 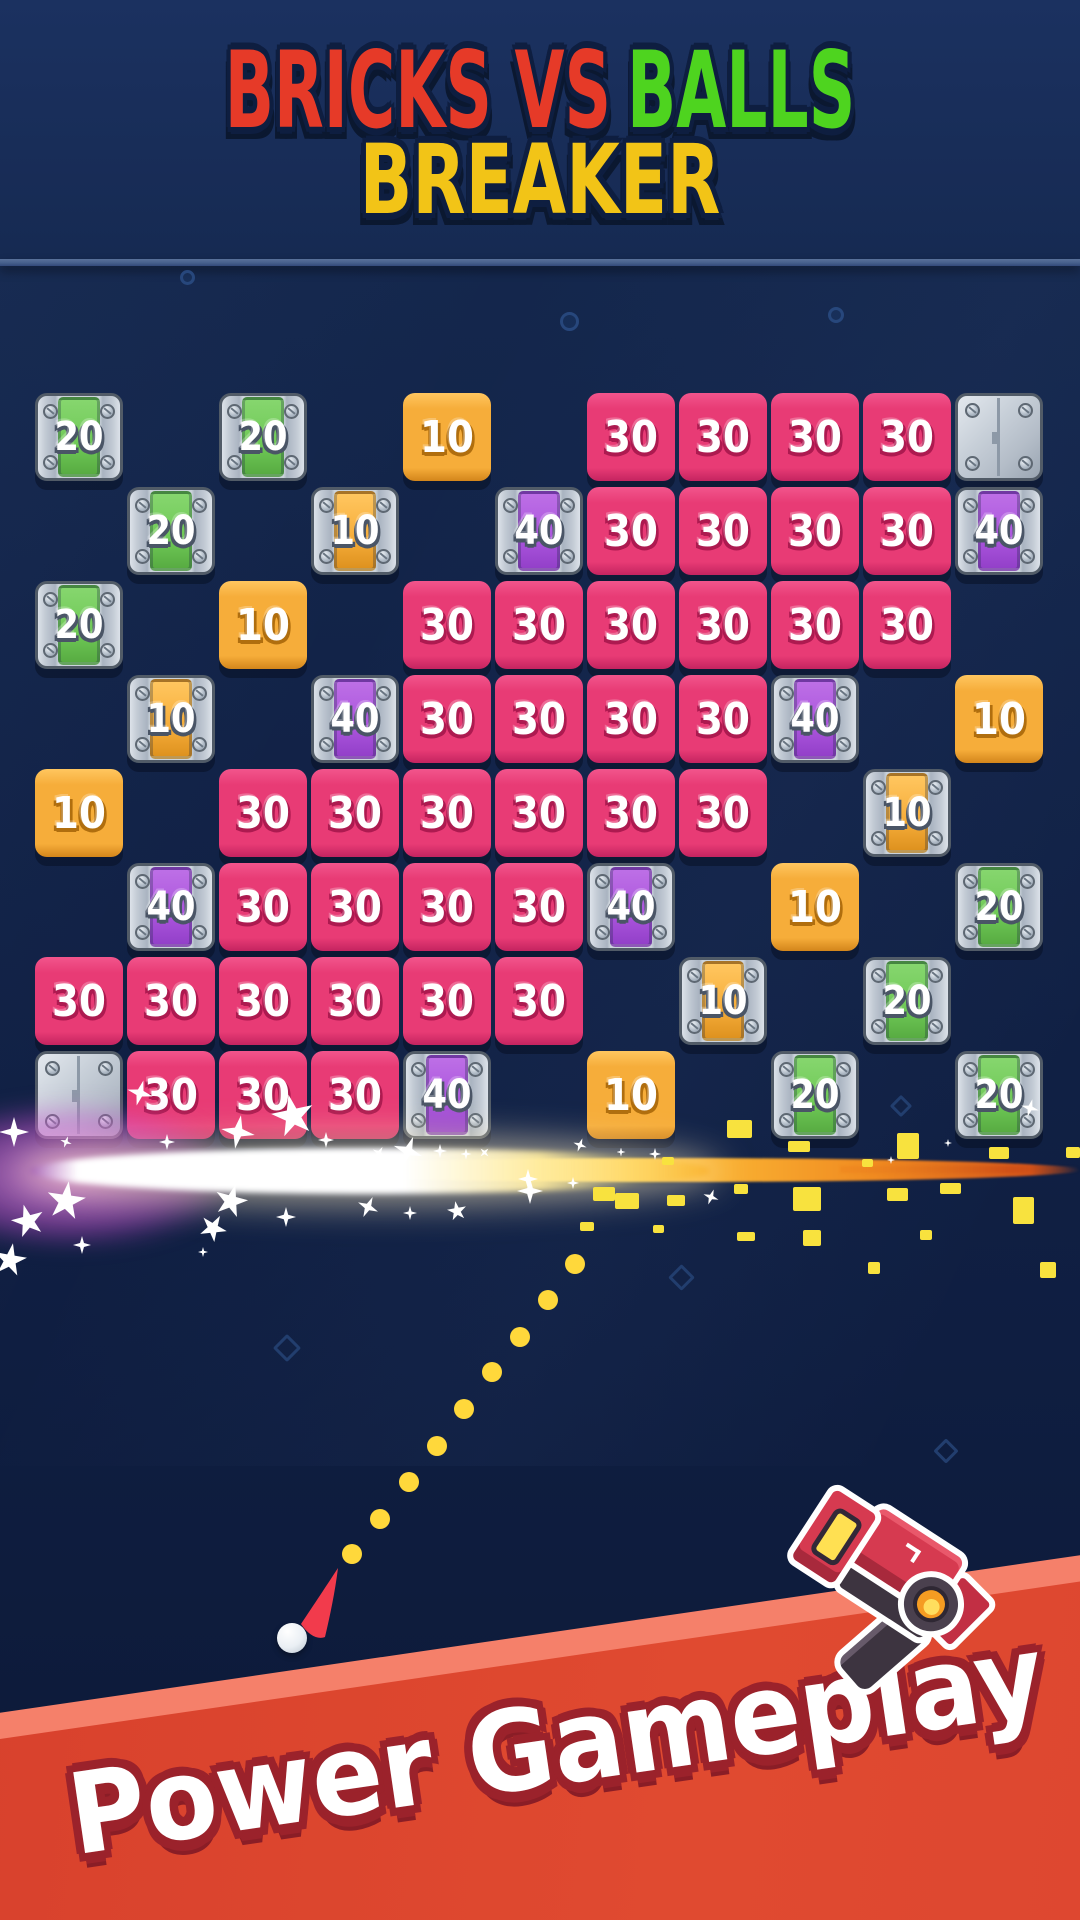 What do you see at coordinates (540, 262) in the screenshot?
I see `header-divider` at bounding box center [540, 262].